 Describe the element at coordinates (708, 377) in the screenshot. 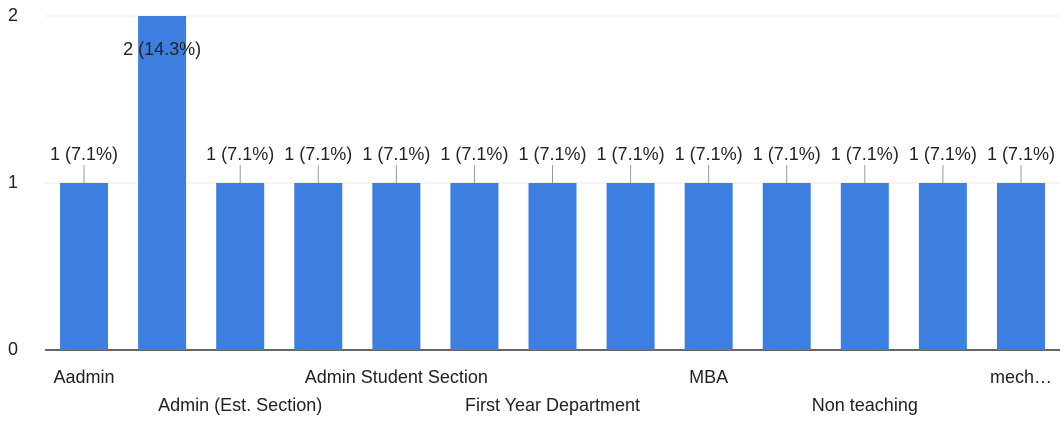

I see `x-tick-label: MBA` at that location.